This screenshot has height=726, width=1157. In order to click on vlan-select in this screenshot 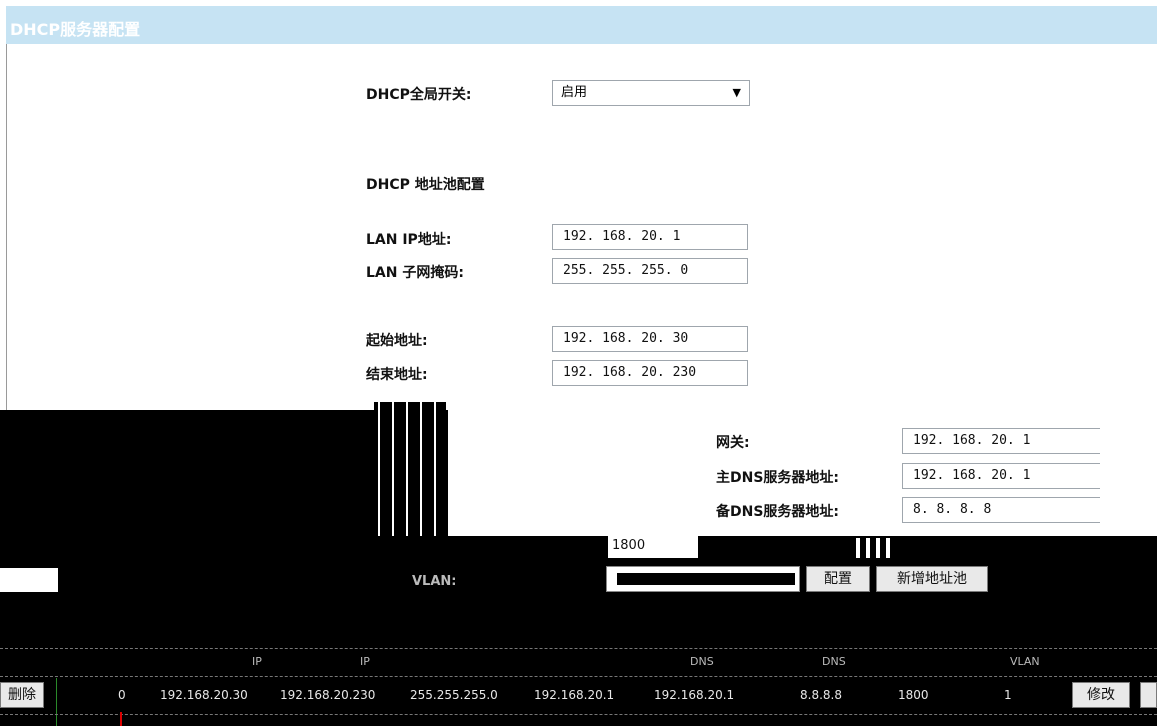, I will do `click(703, 579)`.